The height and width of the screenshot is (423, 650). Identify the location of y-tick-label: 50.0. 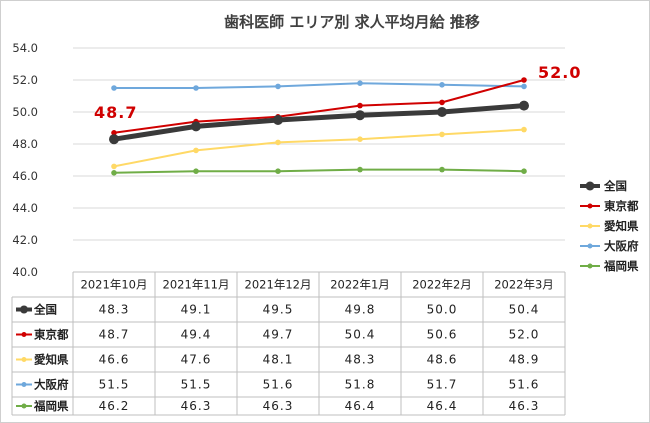
(25, 112).